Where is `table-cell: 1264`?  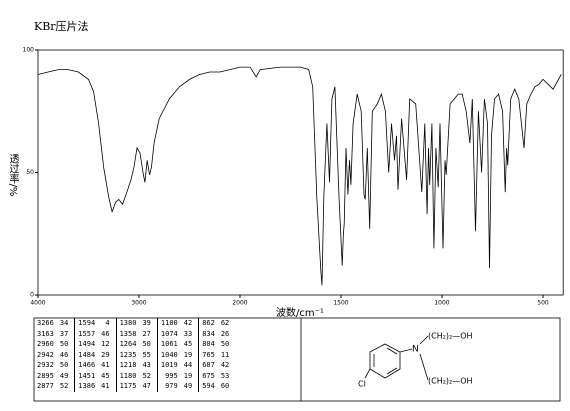
table-cell: 1264 is located at coordinates (128, 344).